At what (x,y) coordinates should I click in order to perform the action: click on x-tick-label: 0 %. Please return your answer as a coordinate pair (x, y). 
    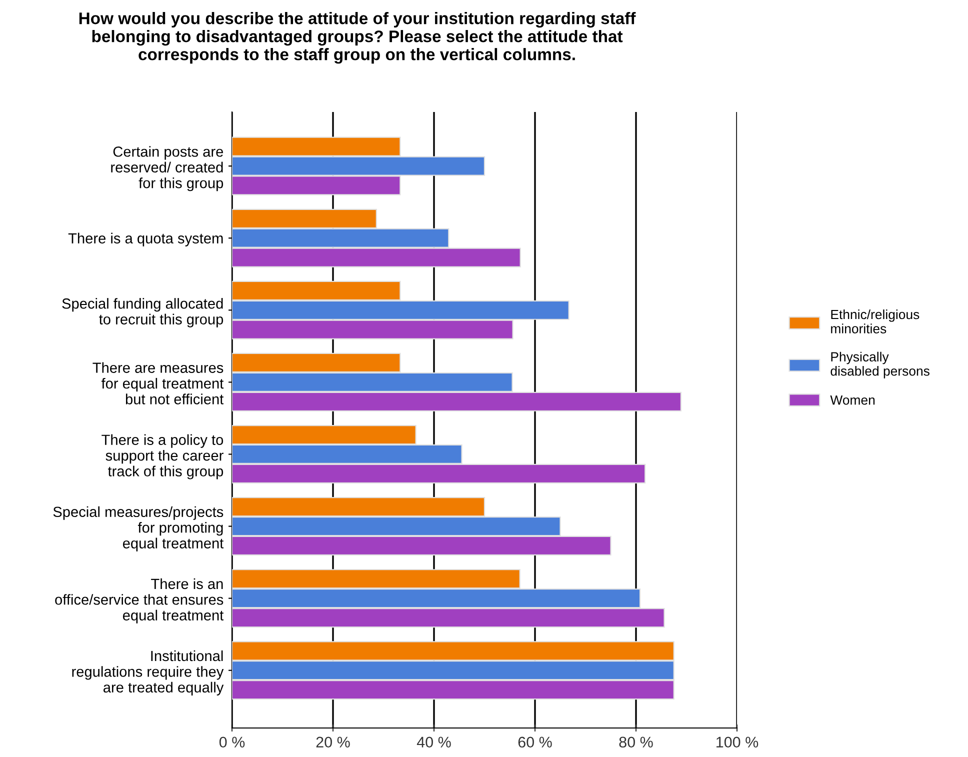
    Looking at the image, I should click on (232, 742).